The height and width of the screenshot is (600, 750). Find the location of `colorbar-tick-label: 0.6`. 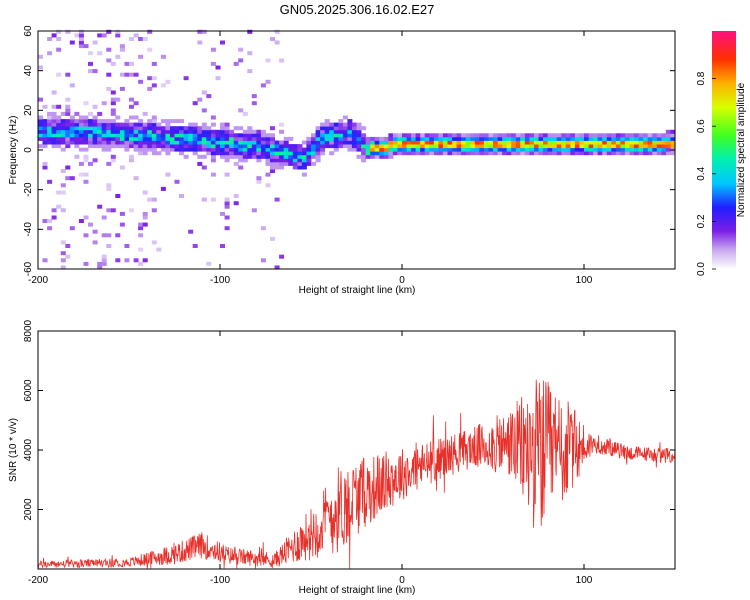

colorbar-tick-label: 0.6 is located at coordinates (701, 126).